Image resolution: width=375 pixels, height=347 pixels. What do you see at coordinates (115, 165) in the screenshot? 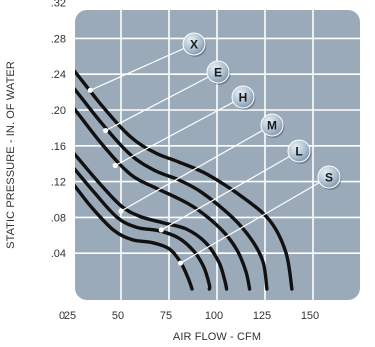
I see `callout-dot-h` at bounding box center [115, 165].